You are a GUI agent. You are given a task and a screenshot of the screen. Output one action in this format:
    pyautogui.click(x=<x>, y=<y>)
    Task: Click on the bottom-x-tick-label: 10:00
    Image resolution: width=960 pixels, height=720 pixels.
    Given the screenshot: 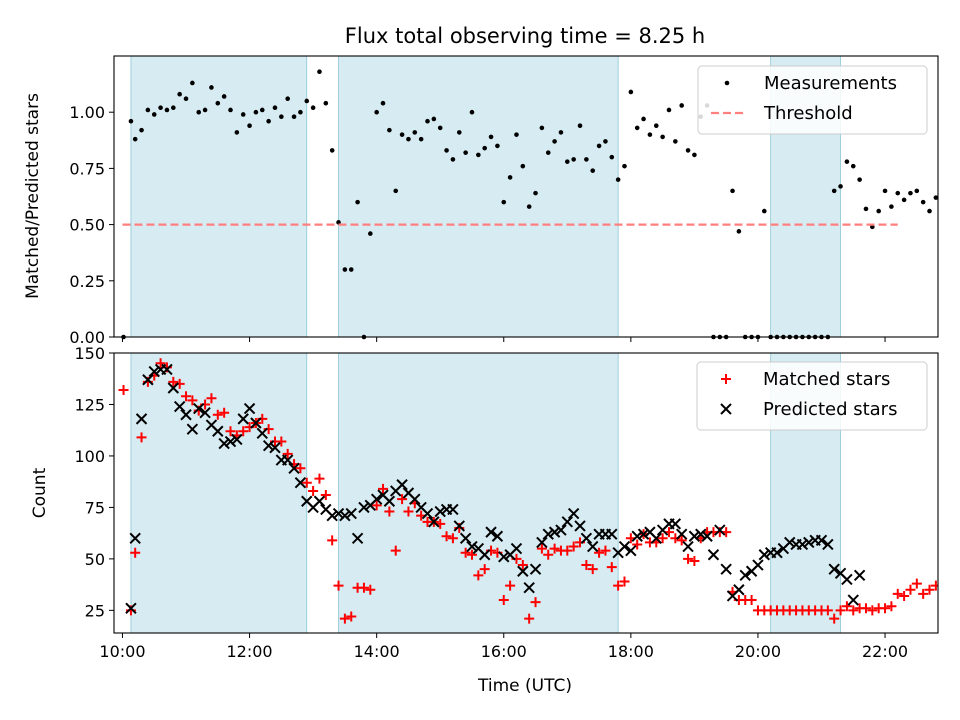 What is the action you would take?
    pyautogui.click(x=122, y=651)
    